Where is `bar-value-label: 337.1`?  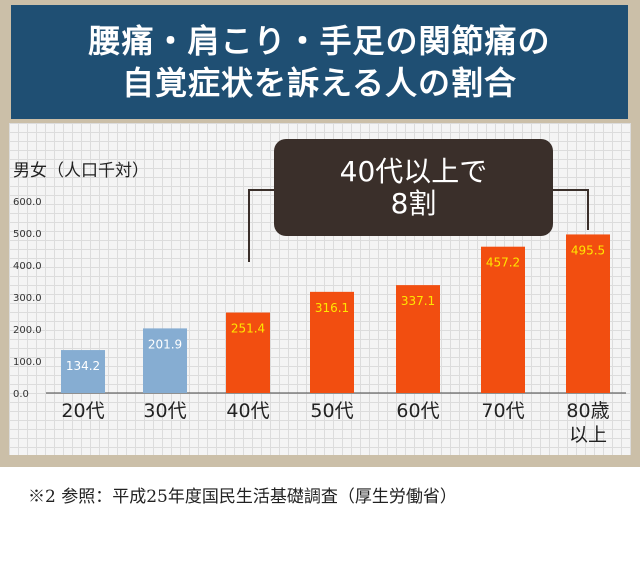
bar-value-label: 337.1 is located at coordinates (418, 301).